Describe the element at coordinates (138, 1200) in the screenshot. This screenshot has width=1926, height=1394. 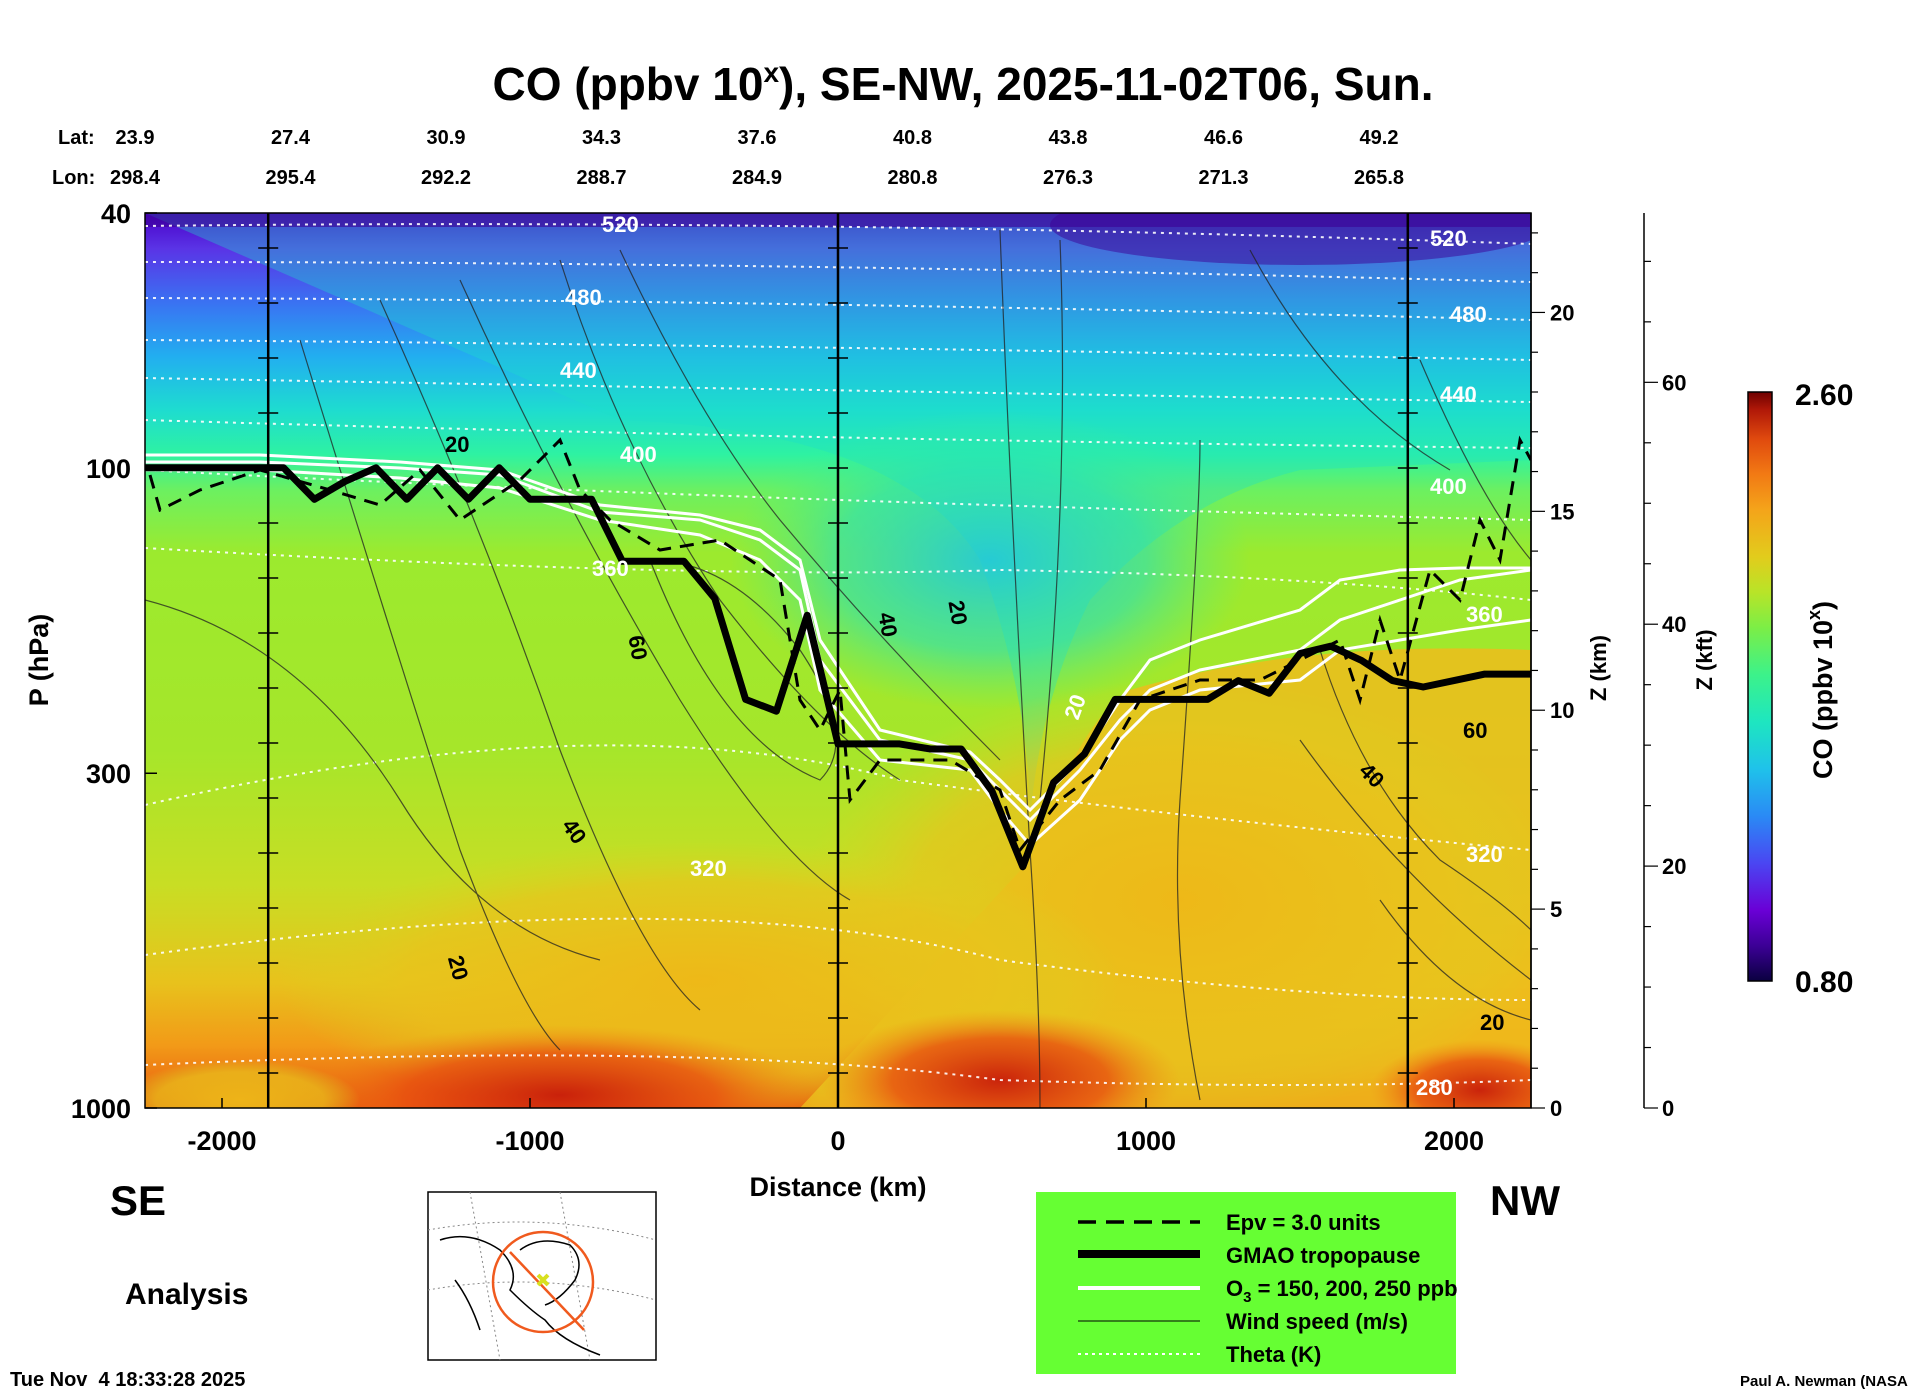
I see `direction-left: SE` at that location.